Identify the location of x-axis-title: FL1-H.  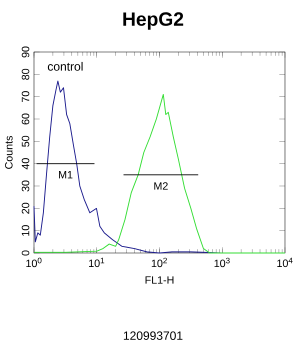
(160, 280).